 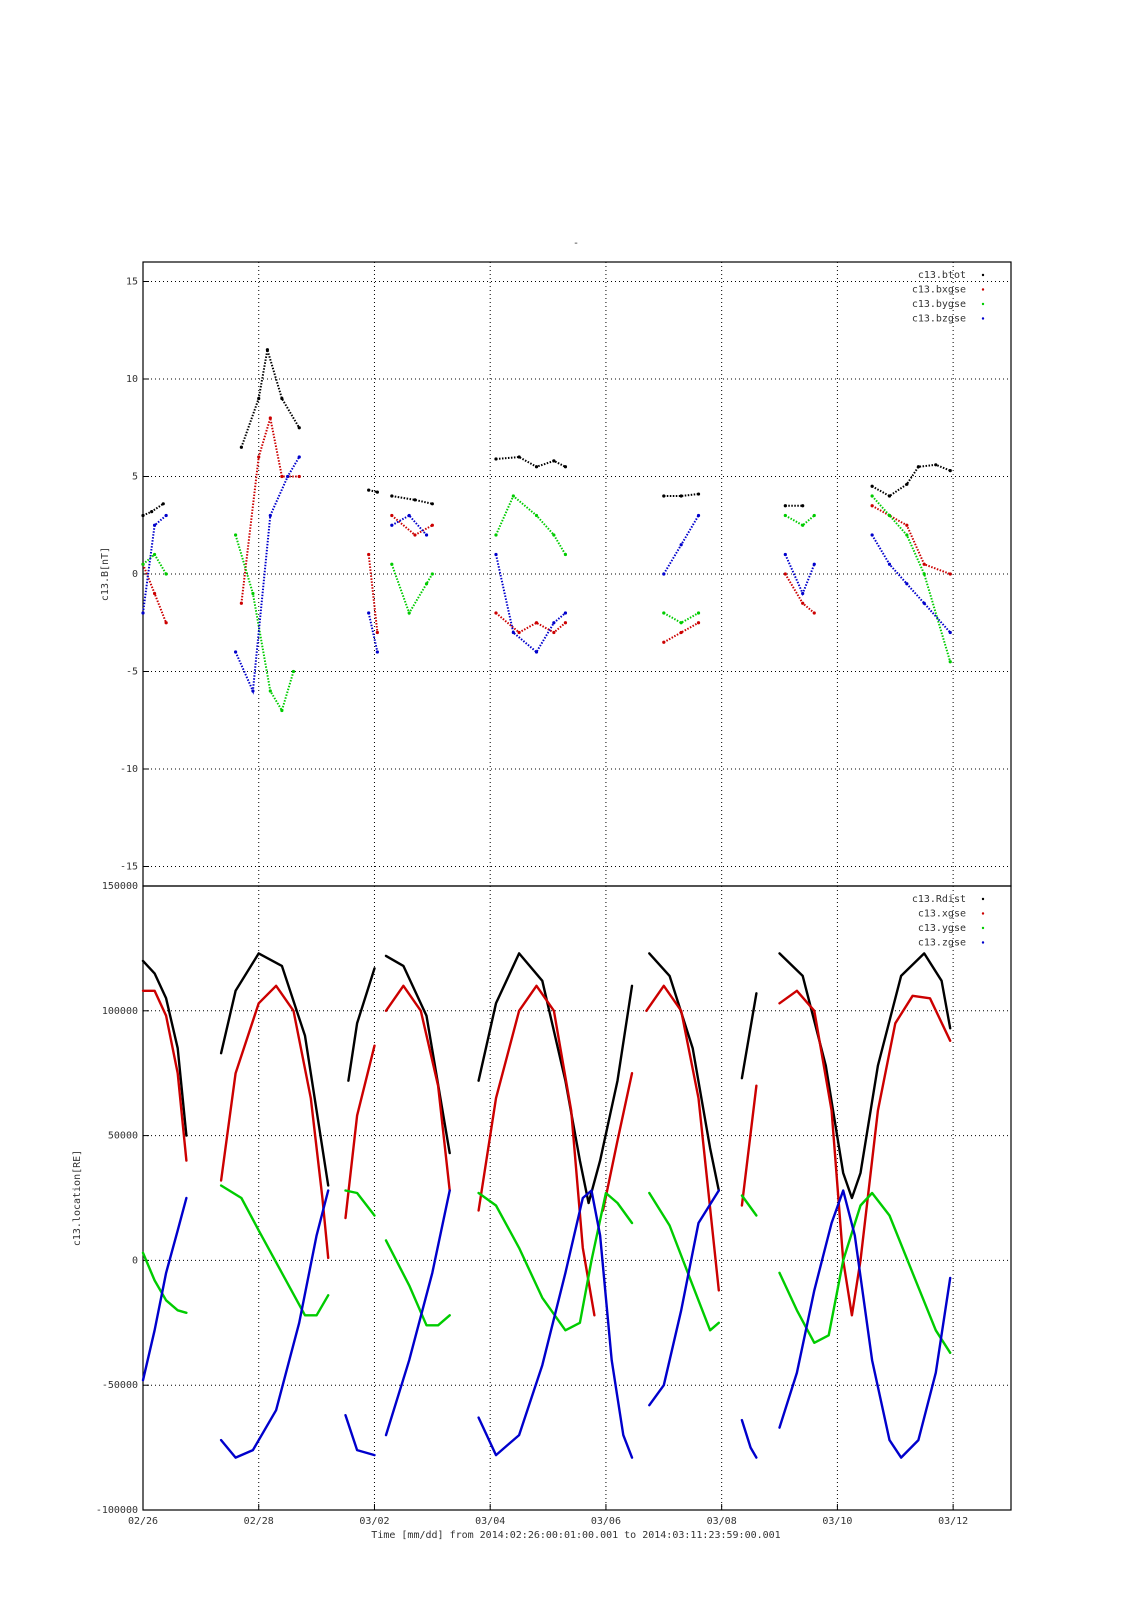 I want to click on series-c13-bygse, so click(x=546, y=603).